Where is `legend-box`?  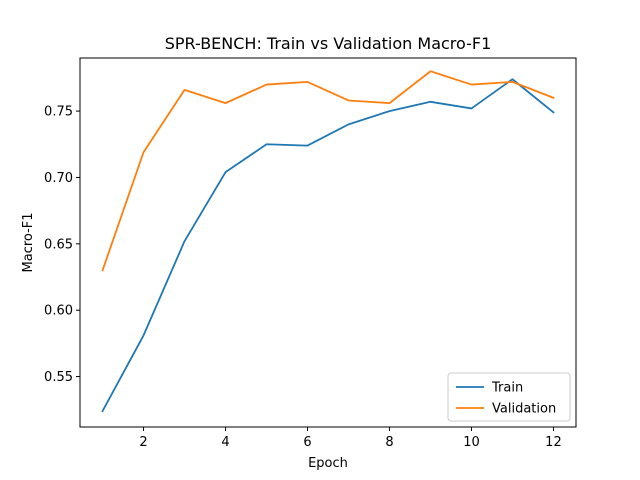
legend-box is located at coordinates (509, 397).